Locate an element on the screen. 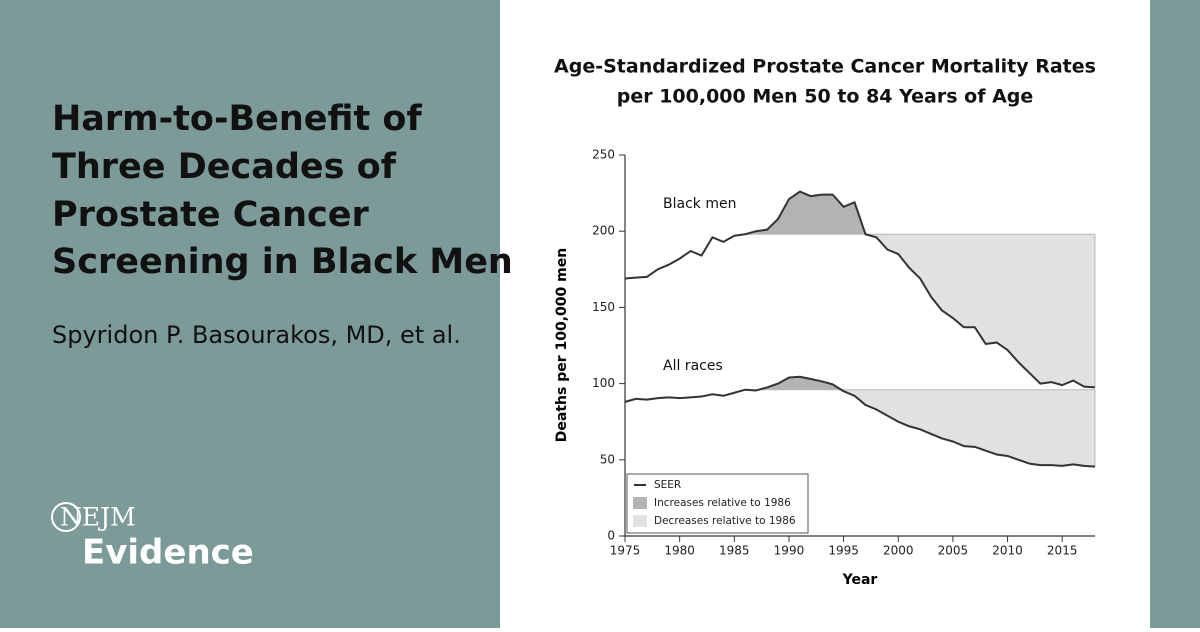 This screenshot has height=632, width=1200. series-label: Black men is located at coordinates (699, 204).